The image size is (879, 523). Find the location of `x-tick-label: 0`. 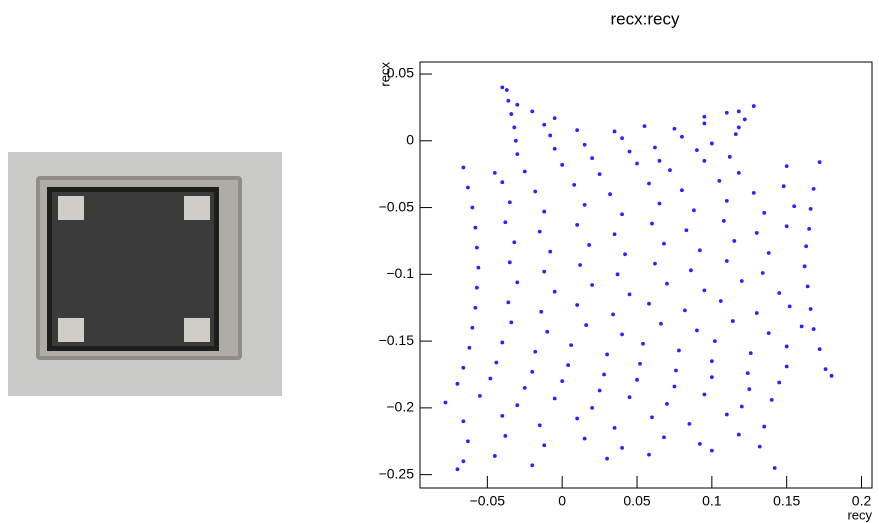

x-tick-label: 0 is located at coordinates (562, 501).